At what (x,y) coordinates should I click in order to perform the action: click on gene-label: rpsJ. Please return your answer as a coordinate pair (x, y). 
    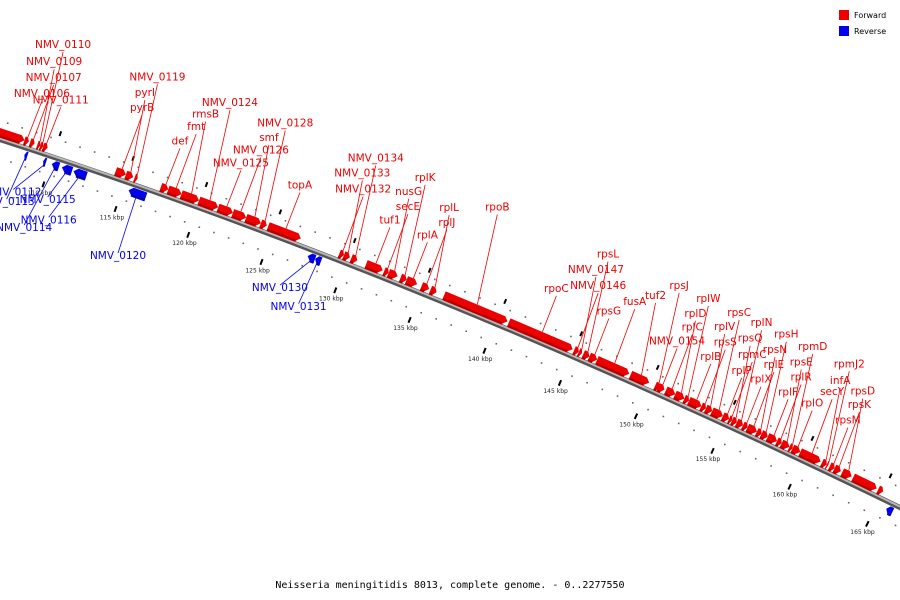
    Looking at the image, I should click on (679, 286).